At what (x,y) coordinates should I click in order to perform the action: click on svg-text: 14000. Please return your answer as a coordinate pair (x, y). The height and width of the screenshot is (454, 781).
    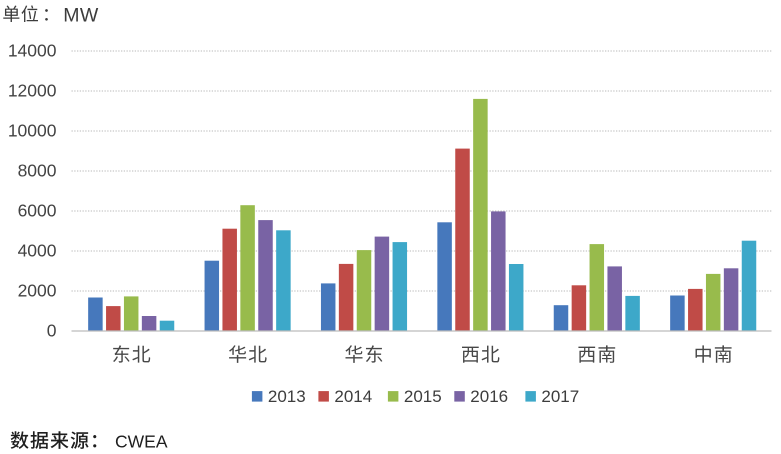
    Looking at the image, I should click on (32, 51).